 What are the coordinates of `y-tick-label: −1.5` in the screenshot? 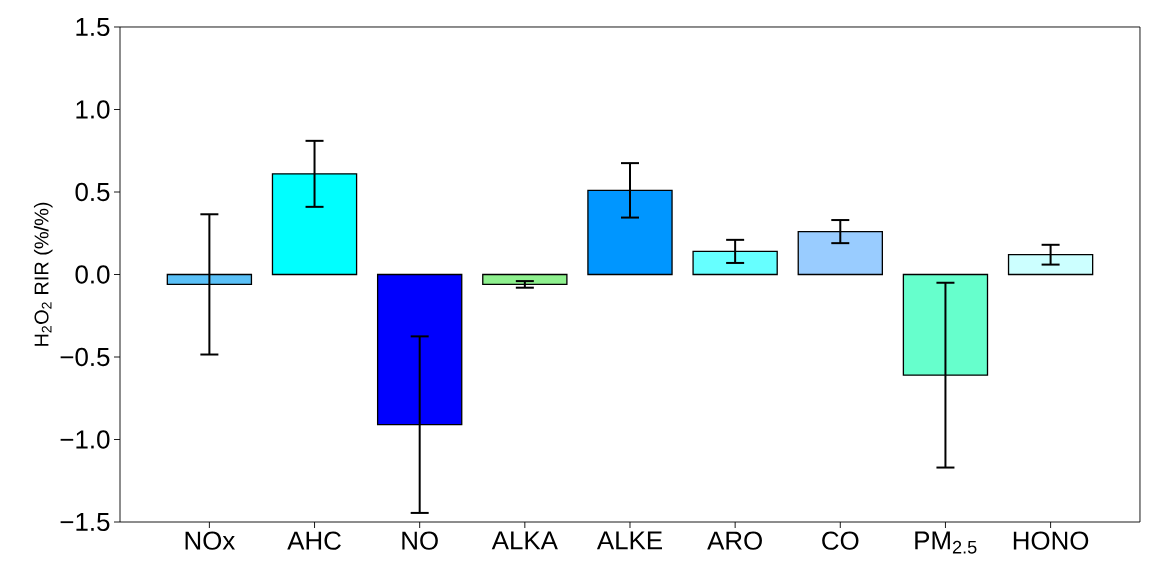 It's located at (85, 522).